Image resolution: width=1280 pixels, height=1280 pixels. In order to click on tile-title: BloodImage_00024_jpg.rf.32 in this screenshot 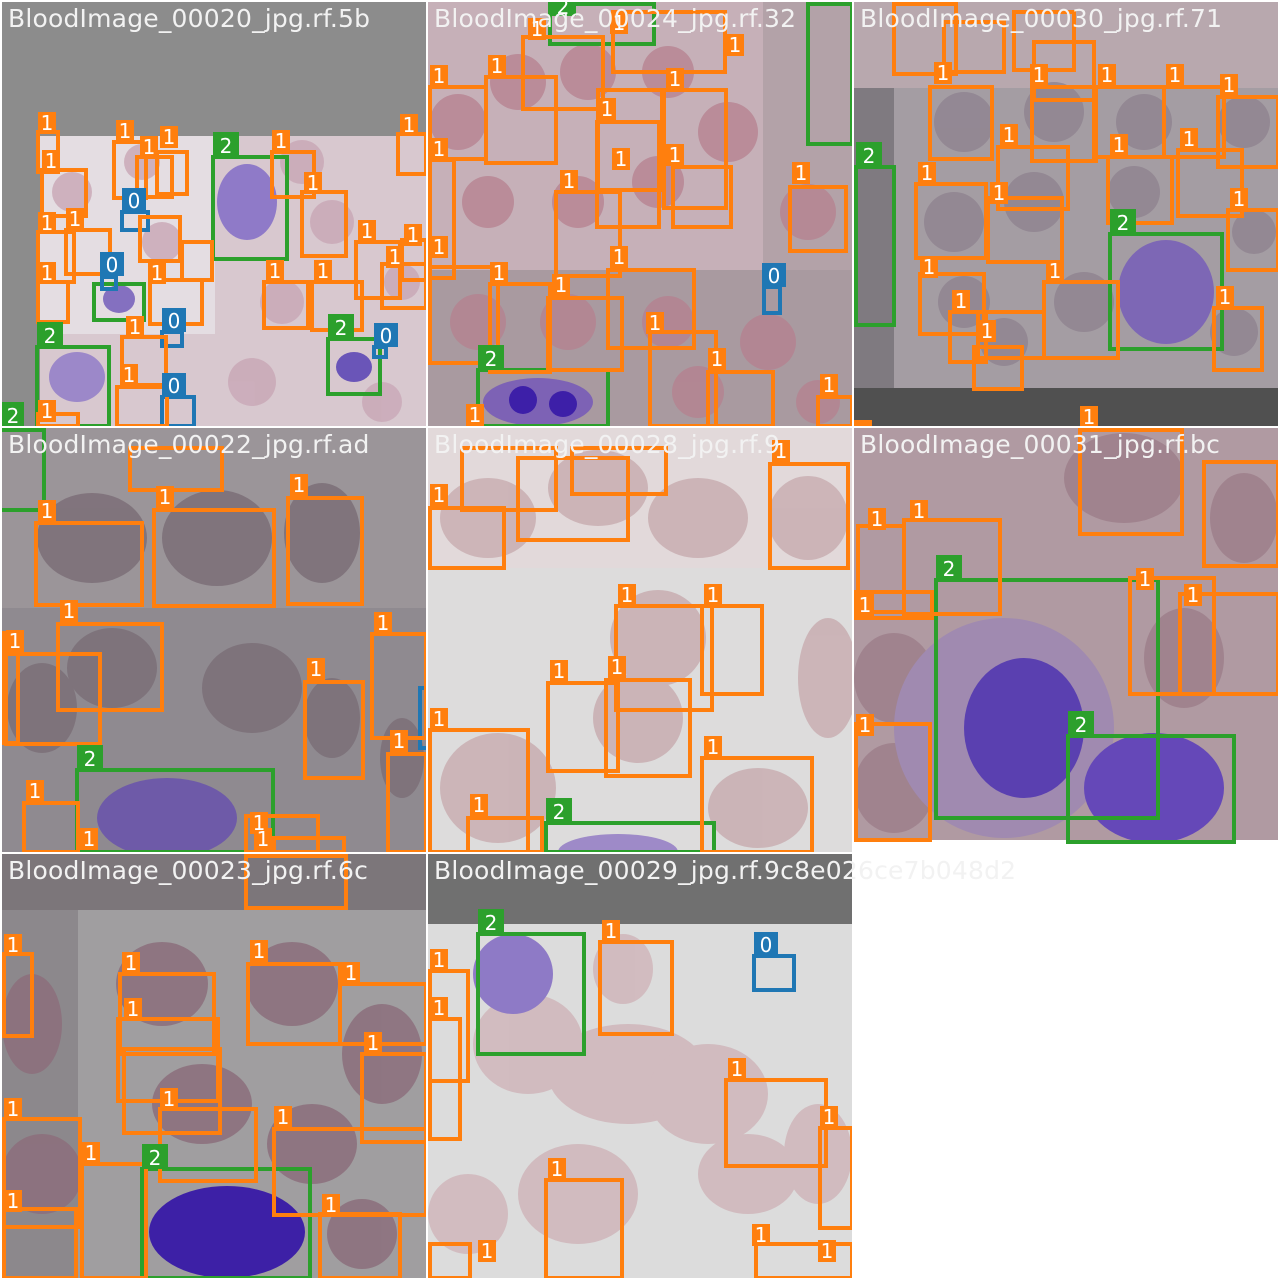, I will do `click(615, 18)`.